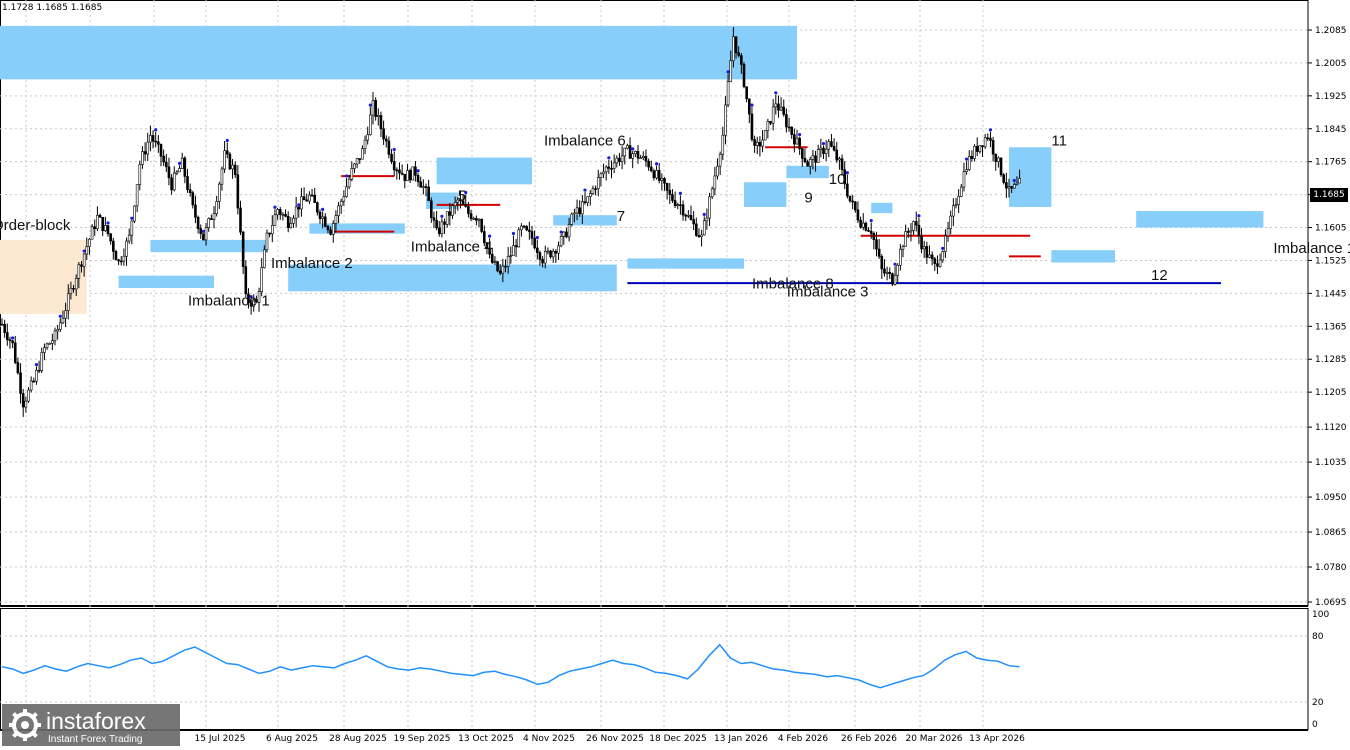  Describe the element at coordinates (1331, 97) in the screenshot. I see `price-tick-label: 1.1925` at that location.